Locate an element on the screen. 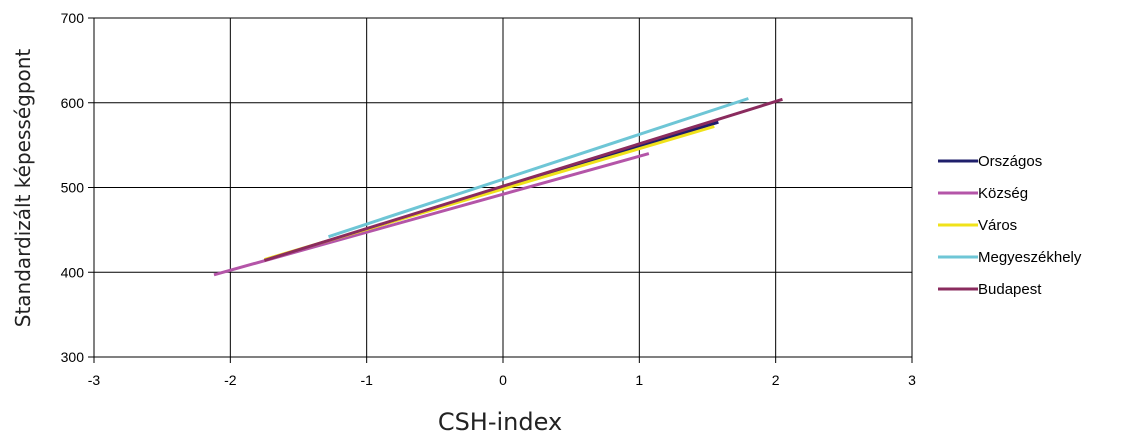 Image resolution: width=1121 pixels, height=435 pixels. y-tick-label: 500 is located at coordinates (73, 188).